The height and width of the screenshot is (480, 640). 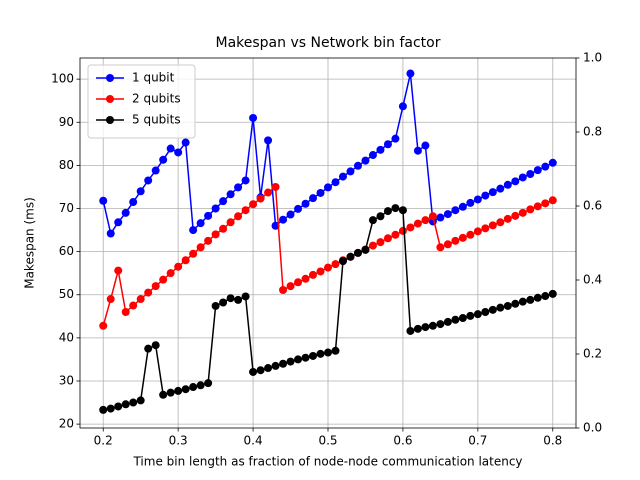 I want to click on y-tick-label: 80, so click(x=66, y=165).